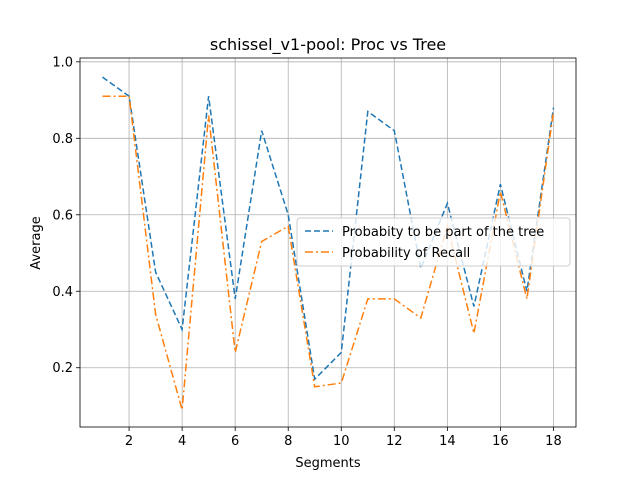 This screenshot has height=480, width=640. I want to click on x-tick-label: 8, so click(288, 441).